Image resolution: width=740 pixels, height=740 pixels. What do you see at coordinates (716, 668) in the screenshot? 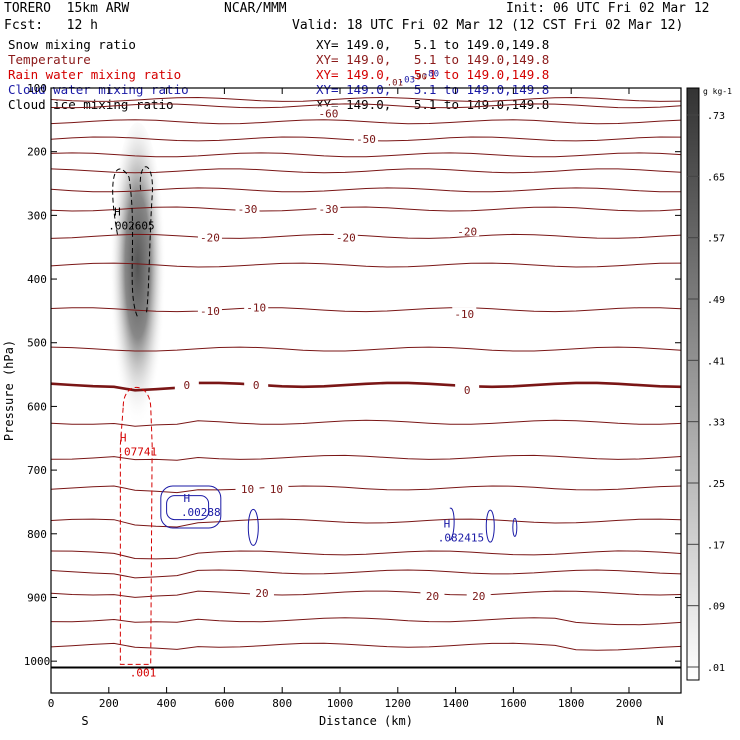
I see `colorbar-label: .01` at bounding box center [716, 668].